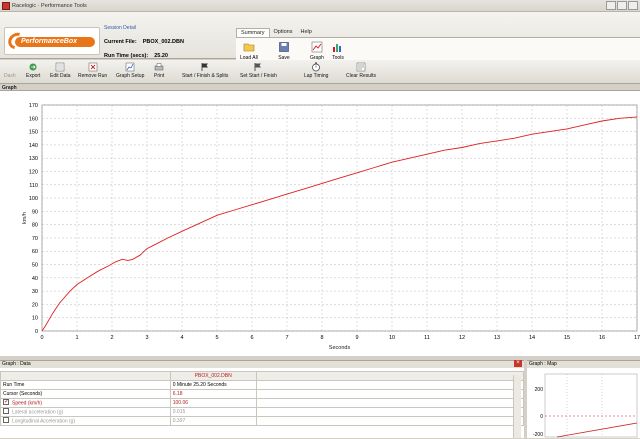  I want to click on logo-text: PerformanceBox, so click(55, 42).